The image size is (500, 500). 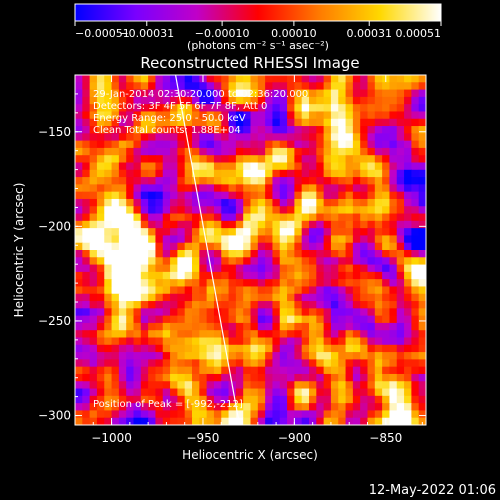 I want to click on x-tick-label: −900, so click(x=294, y=438).